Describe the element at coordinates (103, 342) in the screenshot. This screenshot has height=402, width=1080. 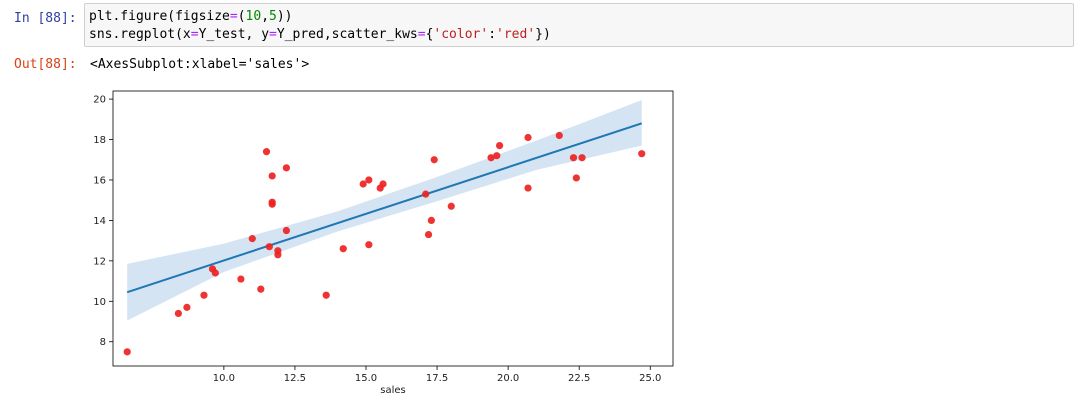
I see `y-tick-label: 8` at that location.